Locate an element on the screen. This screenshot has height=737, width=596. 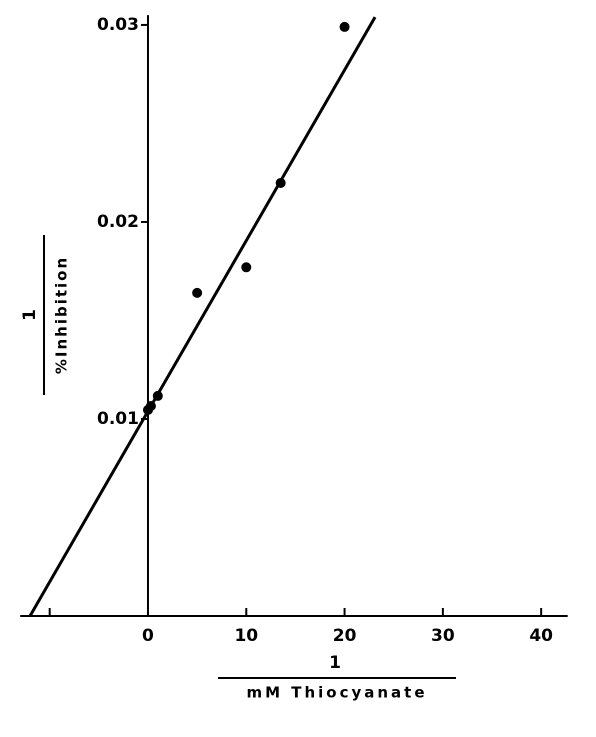
x-label-numerator: 1 is located at coordinates (335, 663).